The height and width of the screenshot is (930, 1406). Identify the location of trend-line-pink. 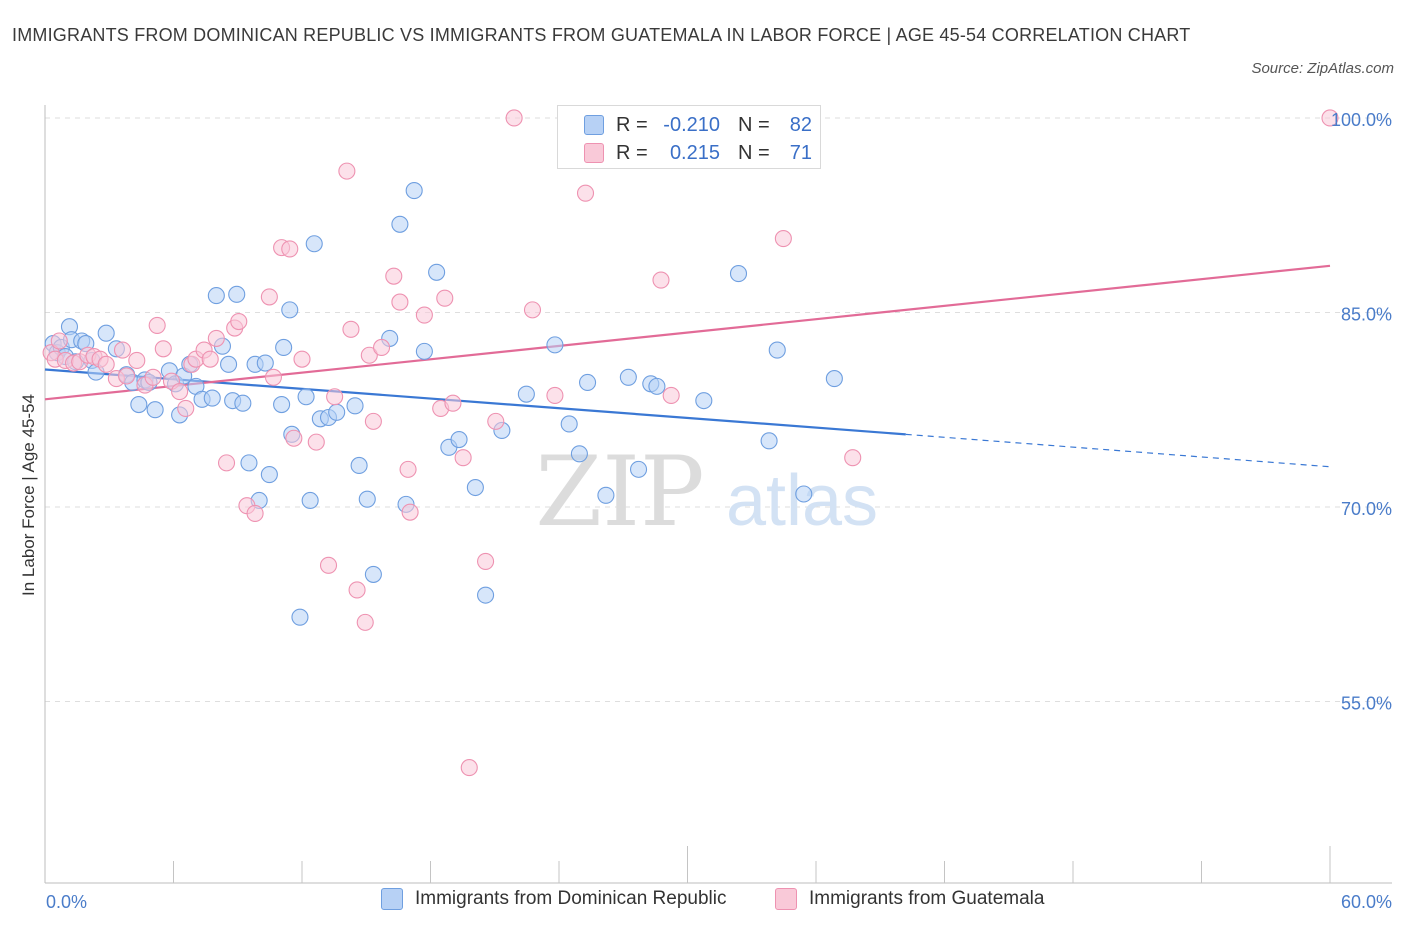
(687, 332).